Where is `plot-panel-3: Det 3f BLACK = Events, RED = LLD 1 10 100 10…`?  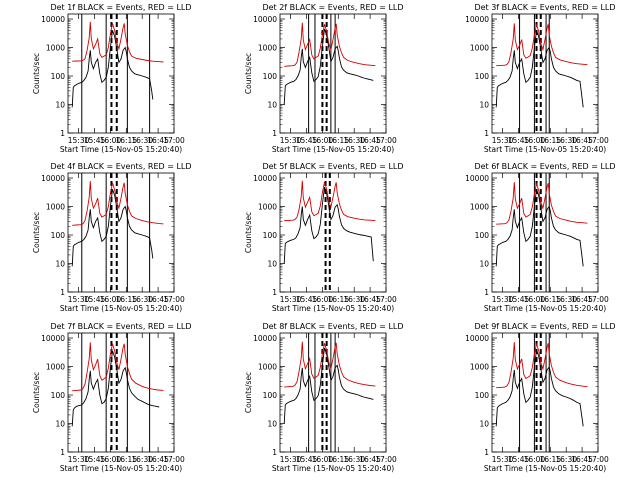
plot-panel-3: Det 3f BLACK = Events, RED = LLD 1 10 100 10… is located at coordinates (540, 78).